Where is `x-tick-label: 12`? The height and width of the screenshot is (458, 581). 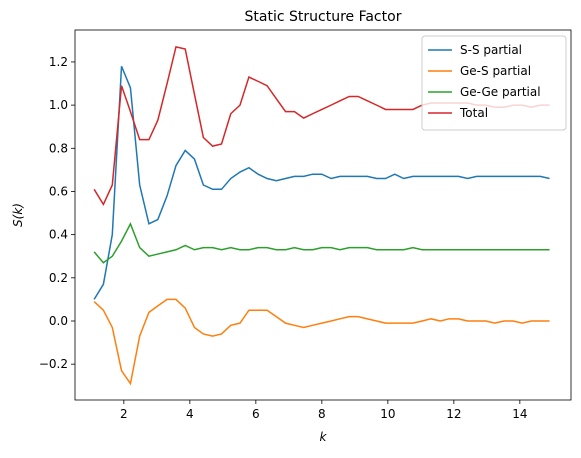 x-tick-label: 12 is located at coordinates (453, 414).